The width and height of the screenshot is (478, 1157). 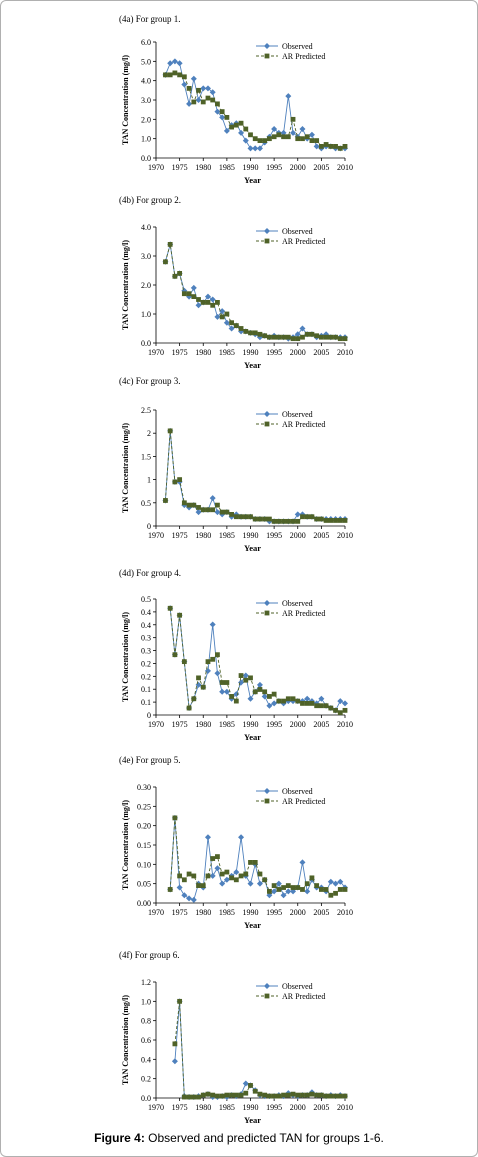 What do you see at coordinates (144, 787) in the screenshot?
I see `y-tick-label: 0.30` at bounding box center [144, 787].